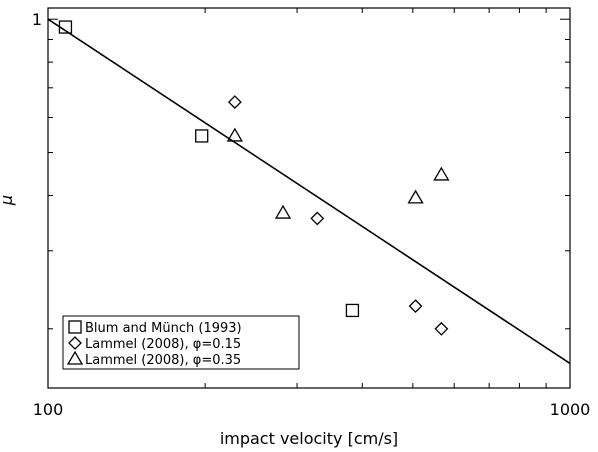  What do you see at coordinates (75, 357) in the screenshot?
I see `legend-triangle-icon` at bounding box center [75, 357].